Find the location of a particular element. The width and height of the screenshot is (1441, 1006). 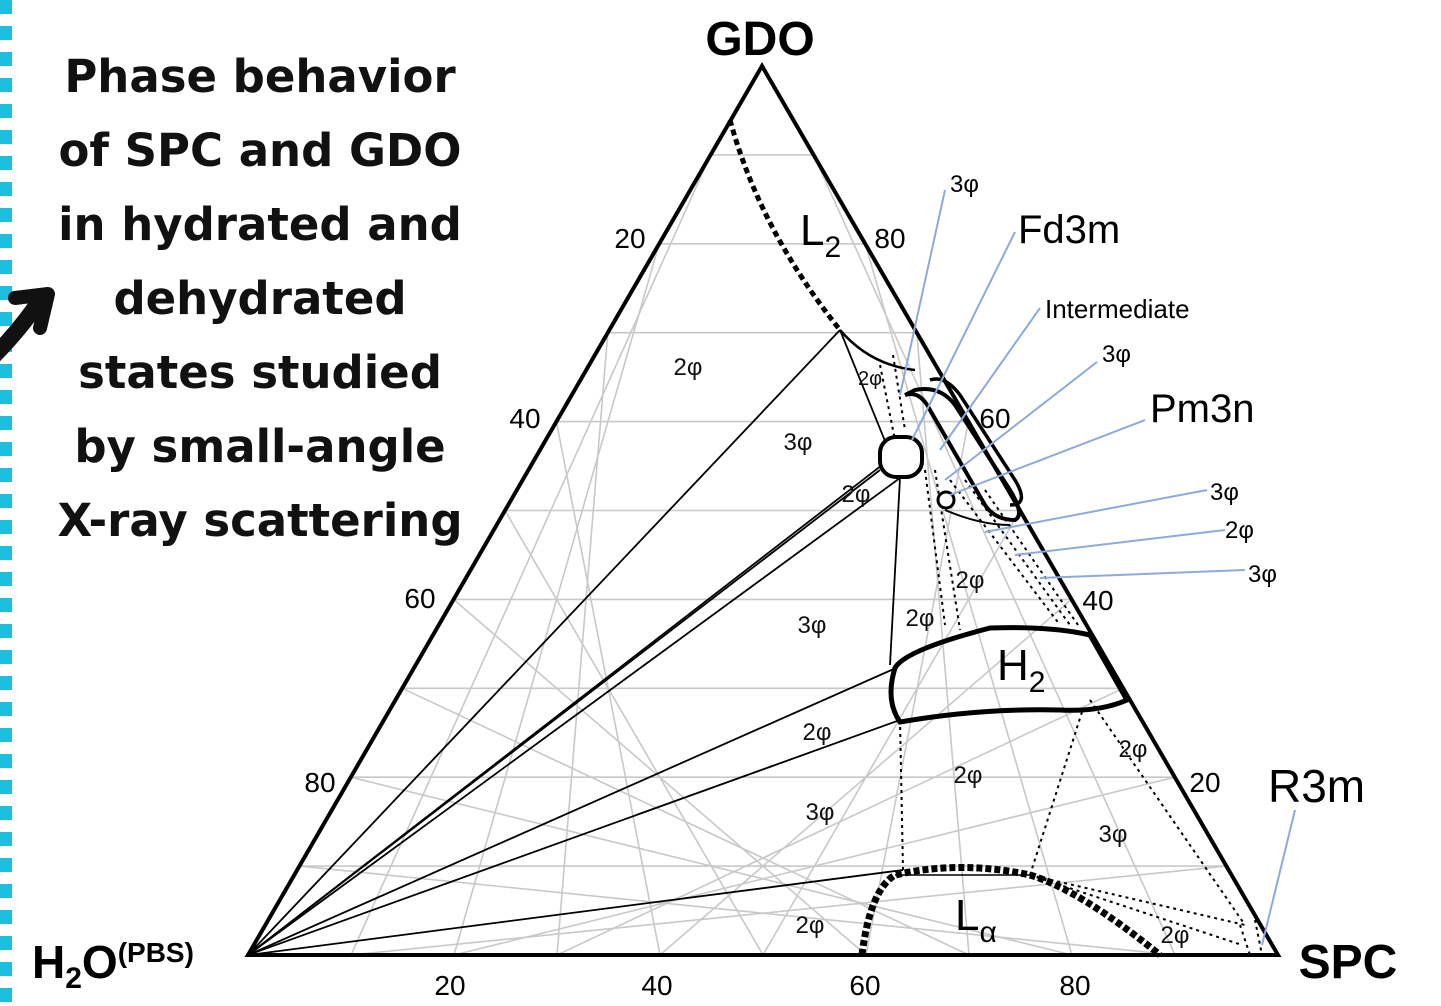

callout-r3m: R3m is located at coordinates (1316, 786).